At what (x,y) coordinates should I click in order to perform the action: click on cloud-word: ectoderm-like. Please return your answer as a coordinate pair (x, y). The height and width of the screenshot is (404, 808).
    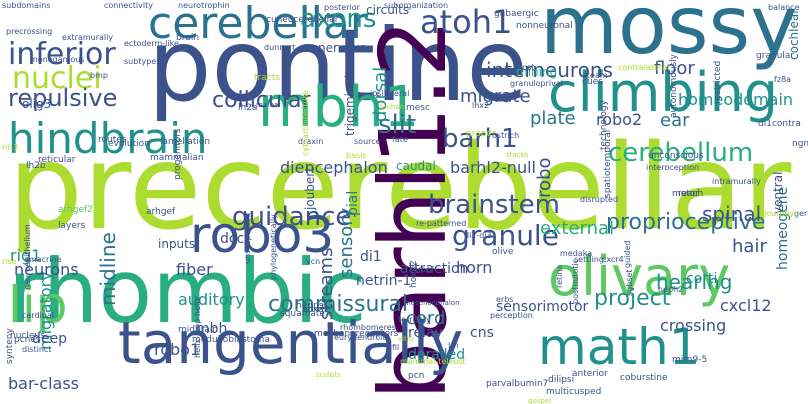
    Looking at the image, I should click on (151, 43).